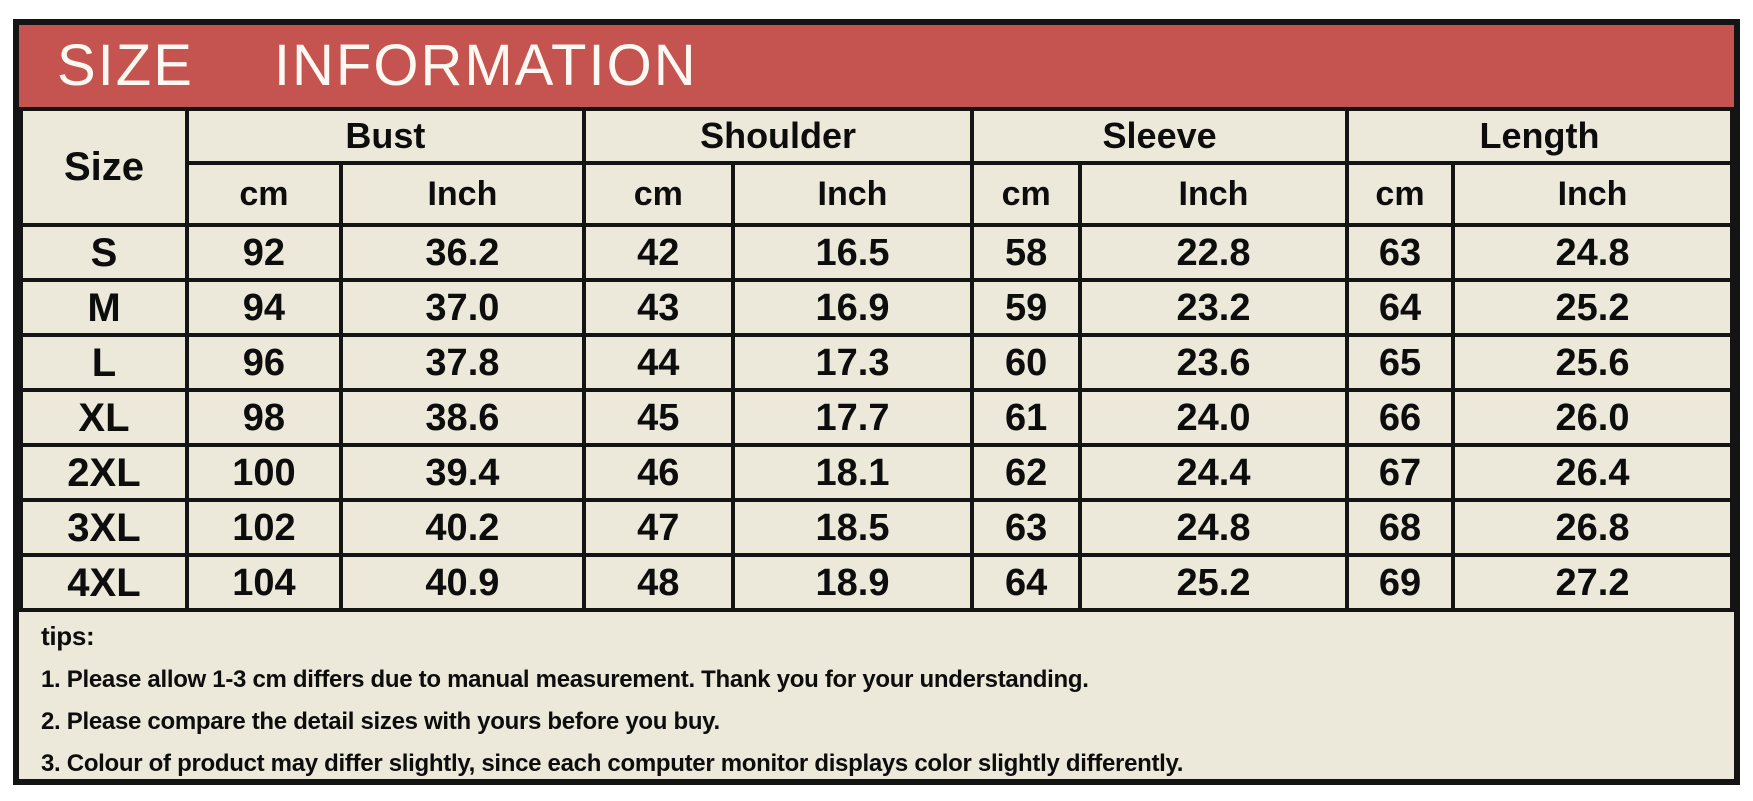  What do you see at coordinates (263, 527) in the screenshot?
I see `measurement-cell: 102` at bounding box center [263, 527].